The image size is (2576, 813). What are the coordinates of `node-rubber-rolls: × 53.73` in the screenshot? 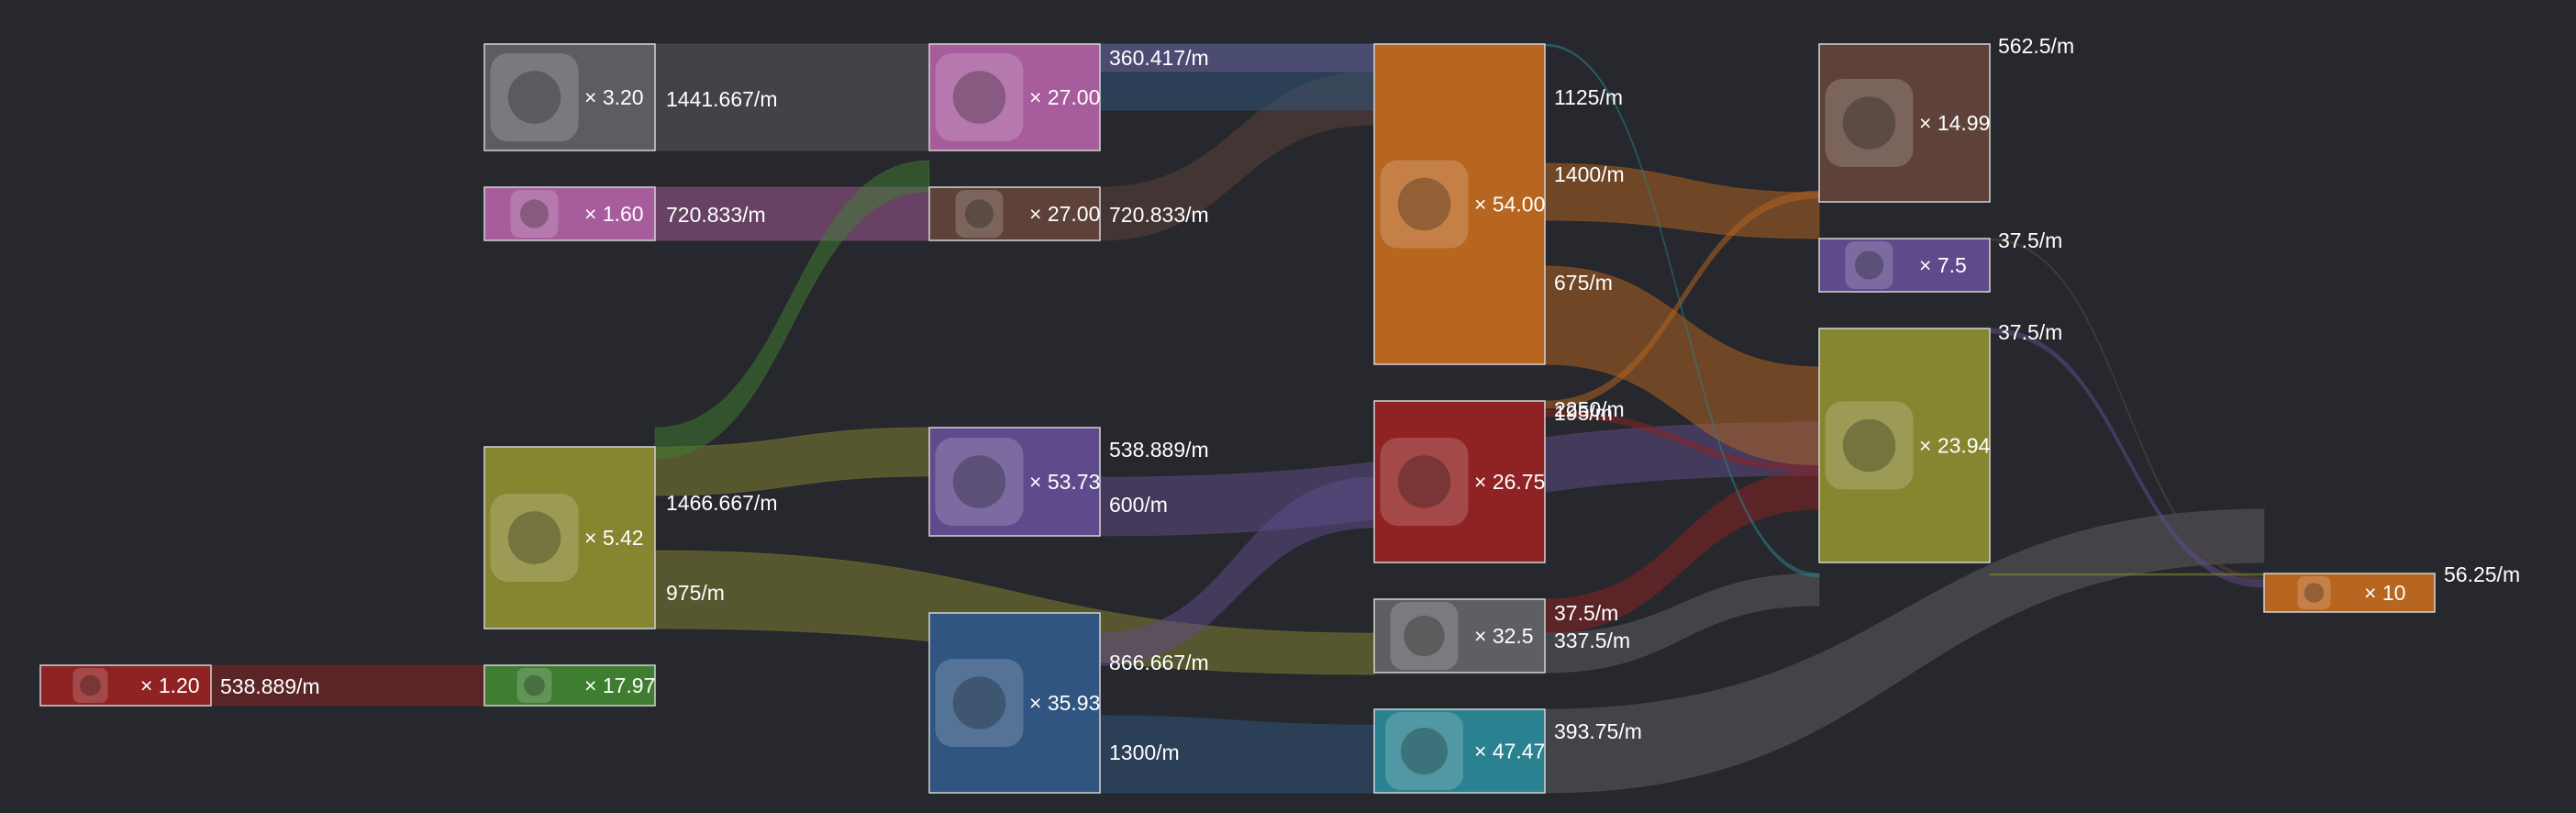 It's located at (1014, 482).